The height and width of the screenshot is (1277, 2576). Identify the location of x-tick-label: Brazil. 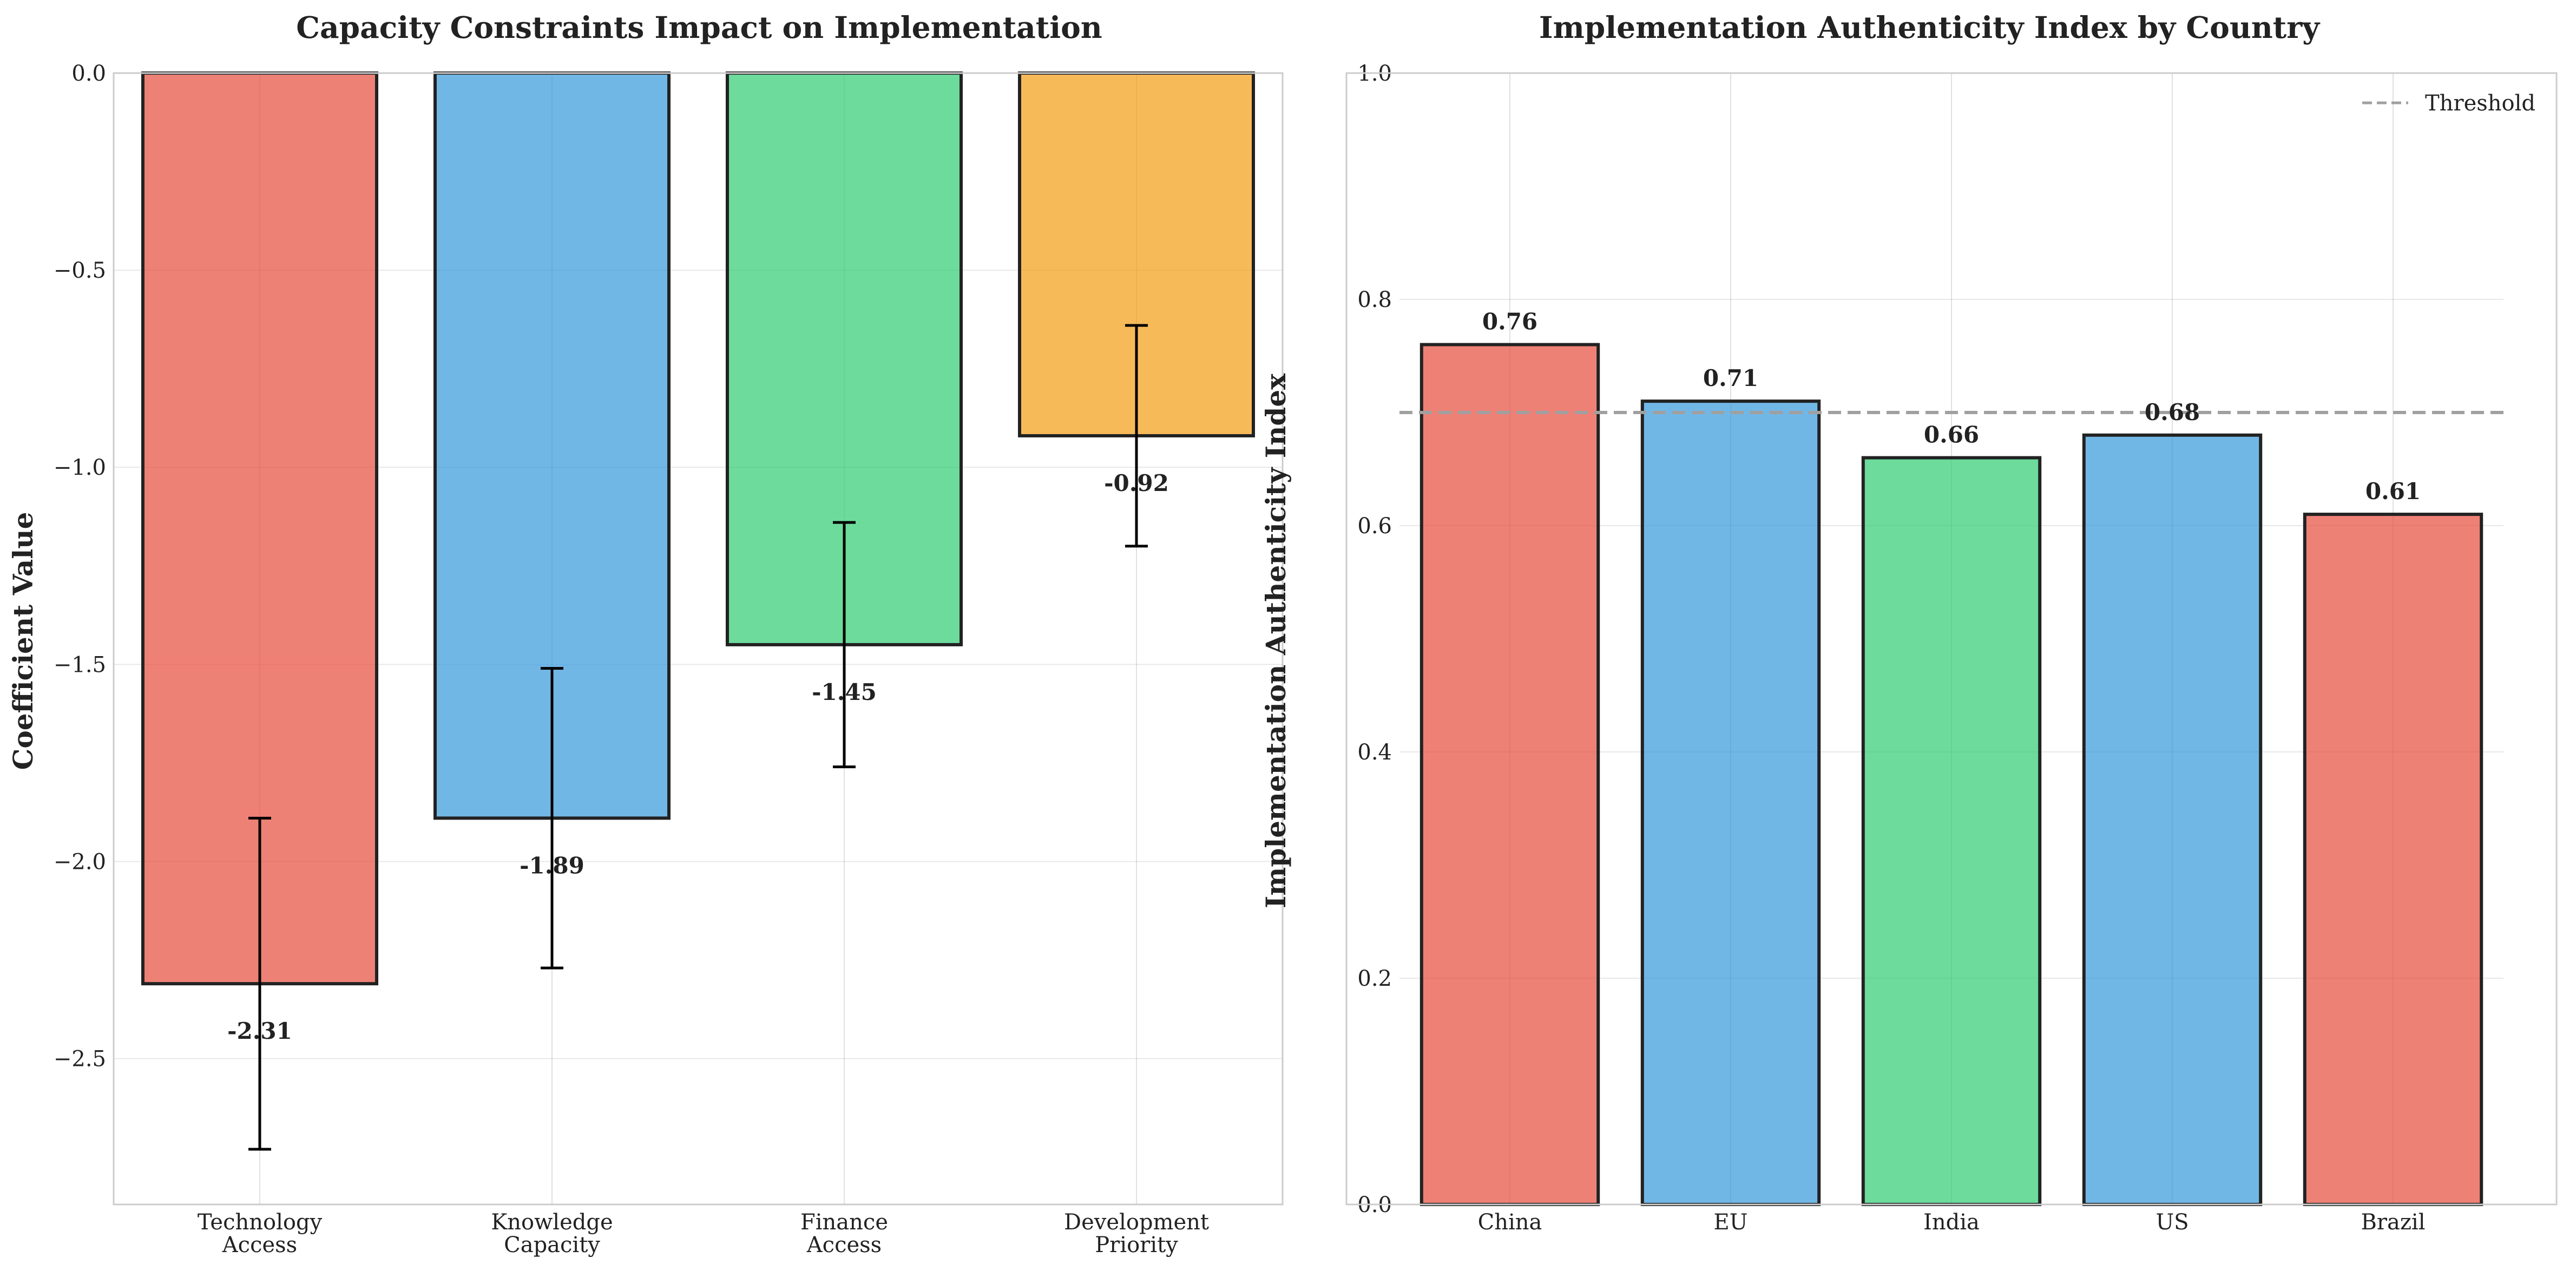
(2393, 1222).